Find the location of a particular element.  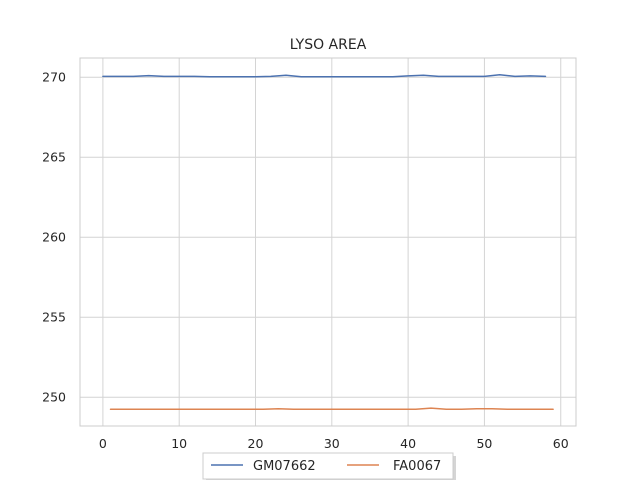

legend-label-fa0067: FA0067 is located at coordinates (417, 466).